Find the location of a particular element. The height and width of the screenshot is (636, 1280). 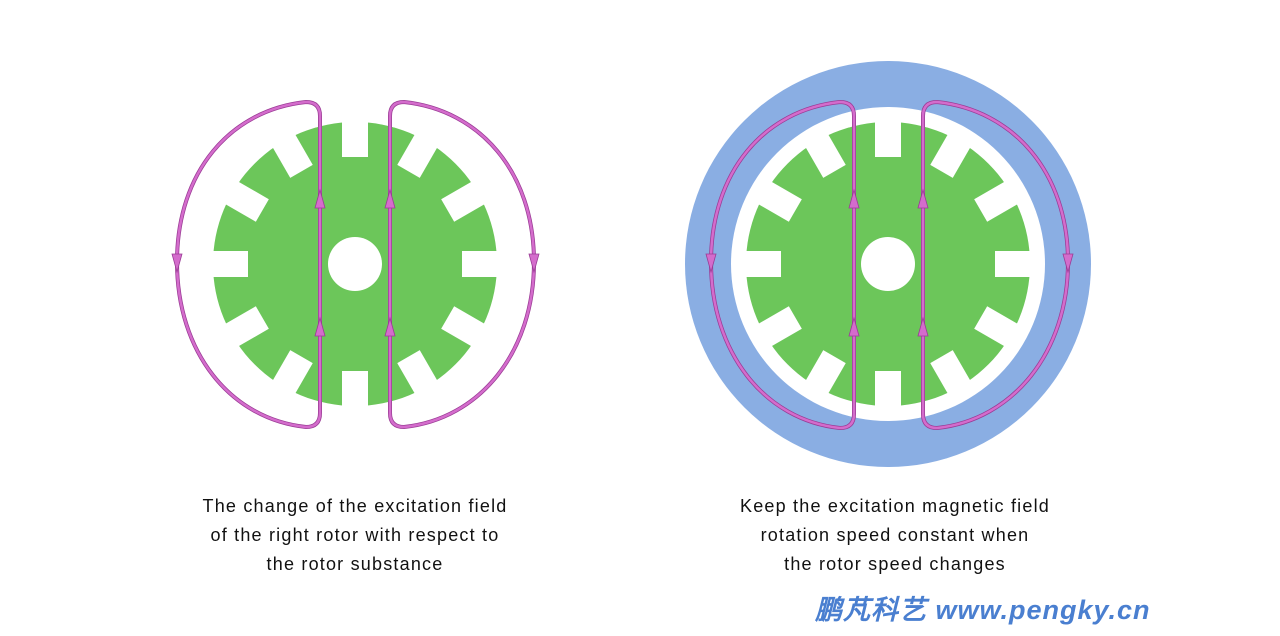

left-caption-line: of the right rotor with respect to is located at coordinates (355, 535).